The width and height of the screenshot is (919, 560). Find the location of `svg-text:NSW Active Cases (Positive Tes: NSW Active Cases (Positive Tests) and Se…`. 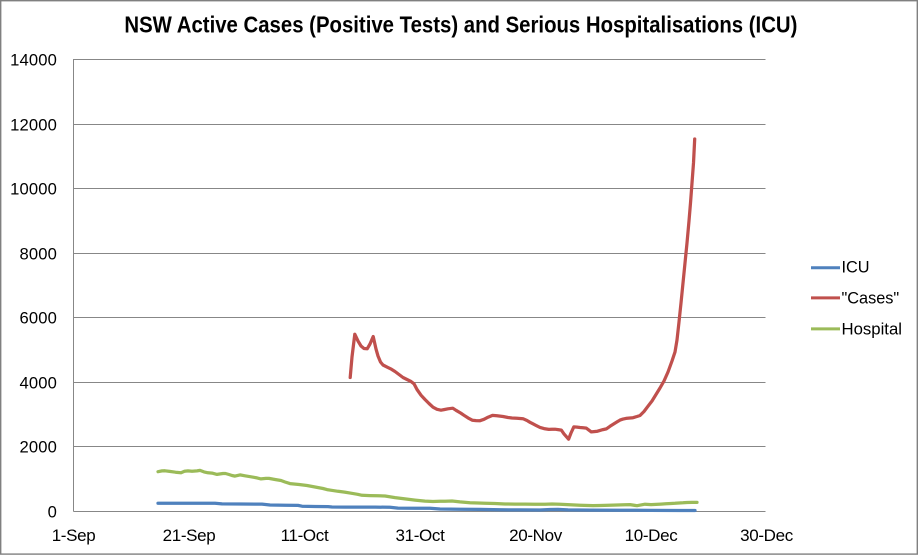

svg-text:NSW Active Cases (Positive Tes: NSW Active Cases (Positive Tests) and Se… is located at coordinates (460, 25).